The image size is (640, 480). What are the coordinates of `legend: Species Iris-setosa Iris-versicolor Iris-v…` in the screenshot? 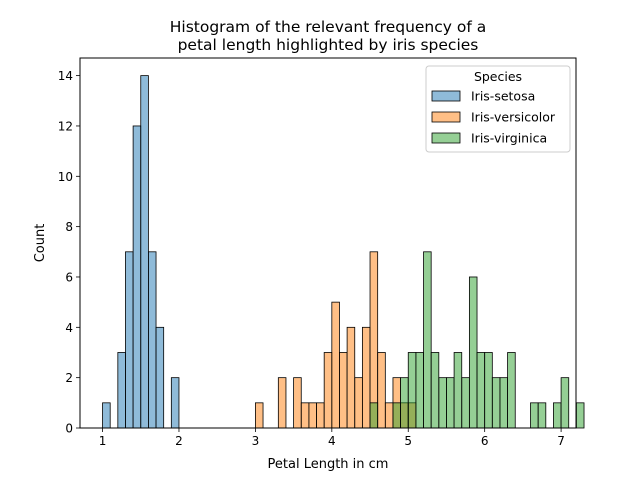 It's located at (498, 109).